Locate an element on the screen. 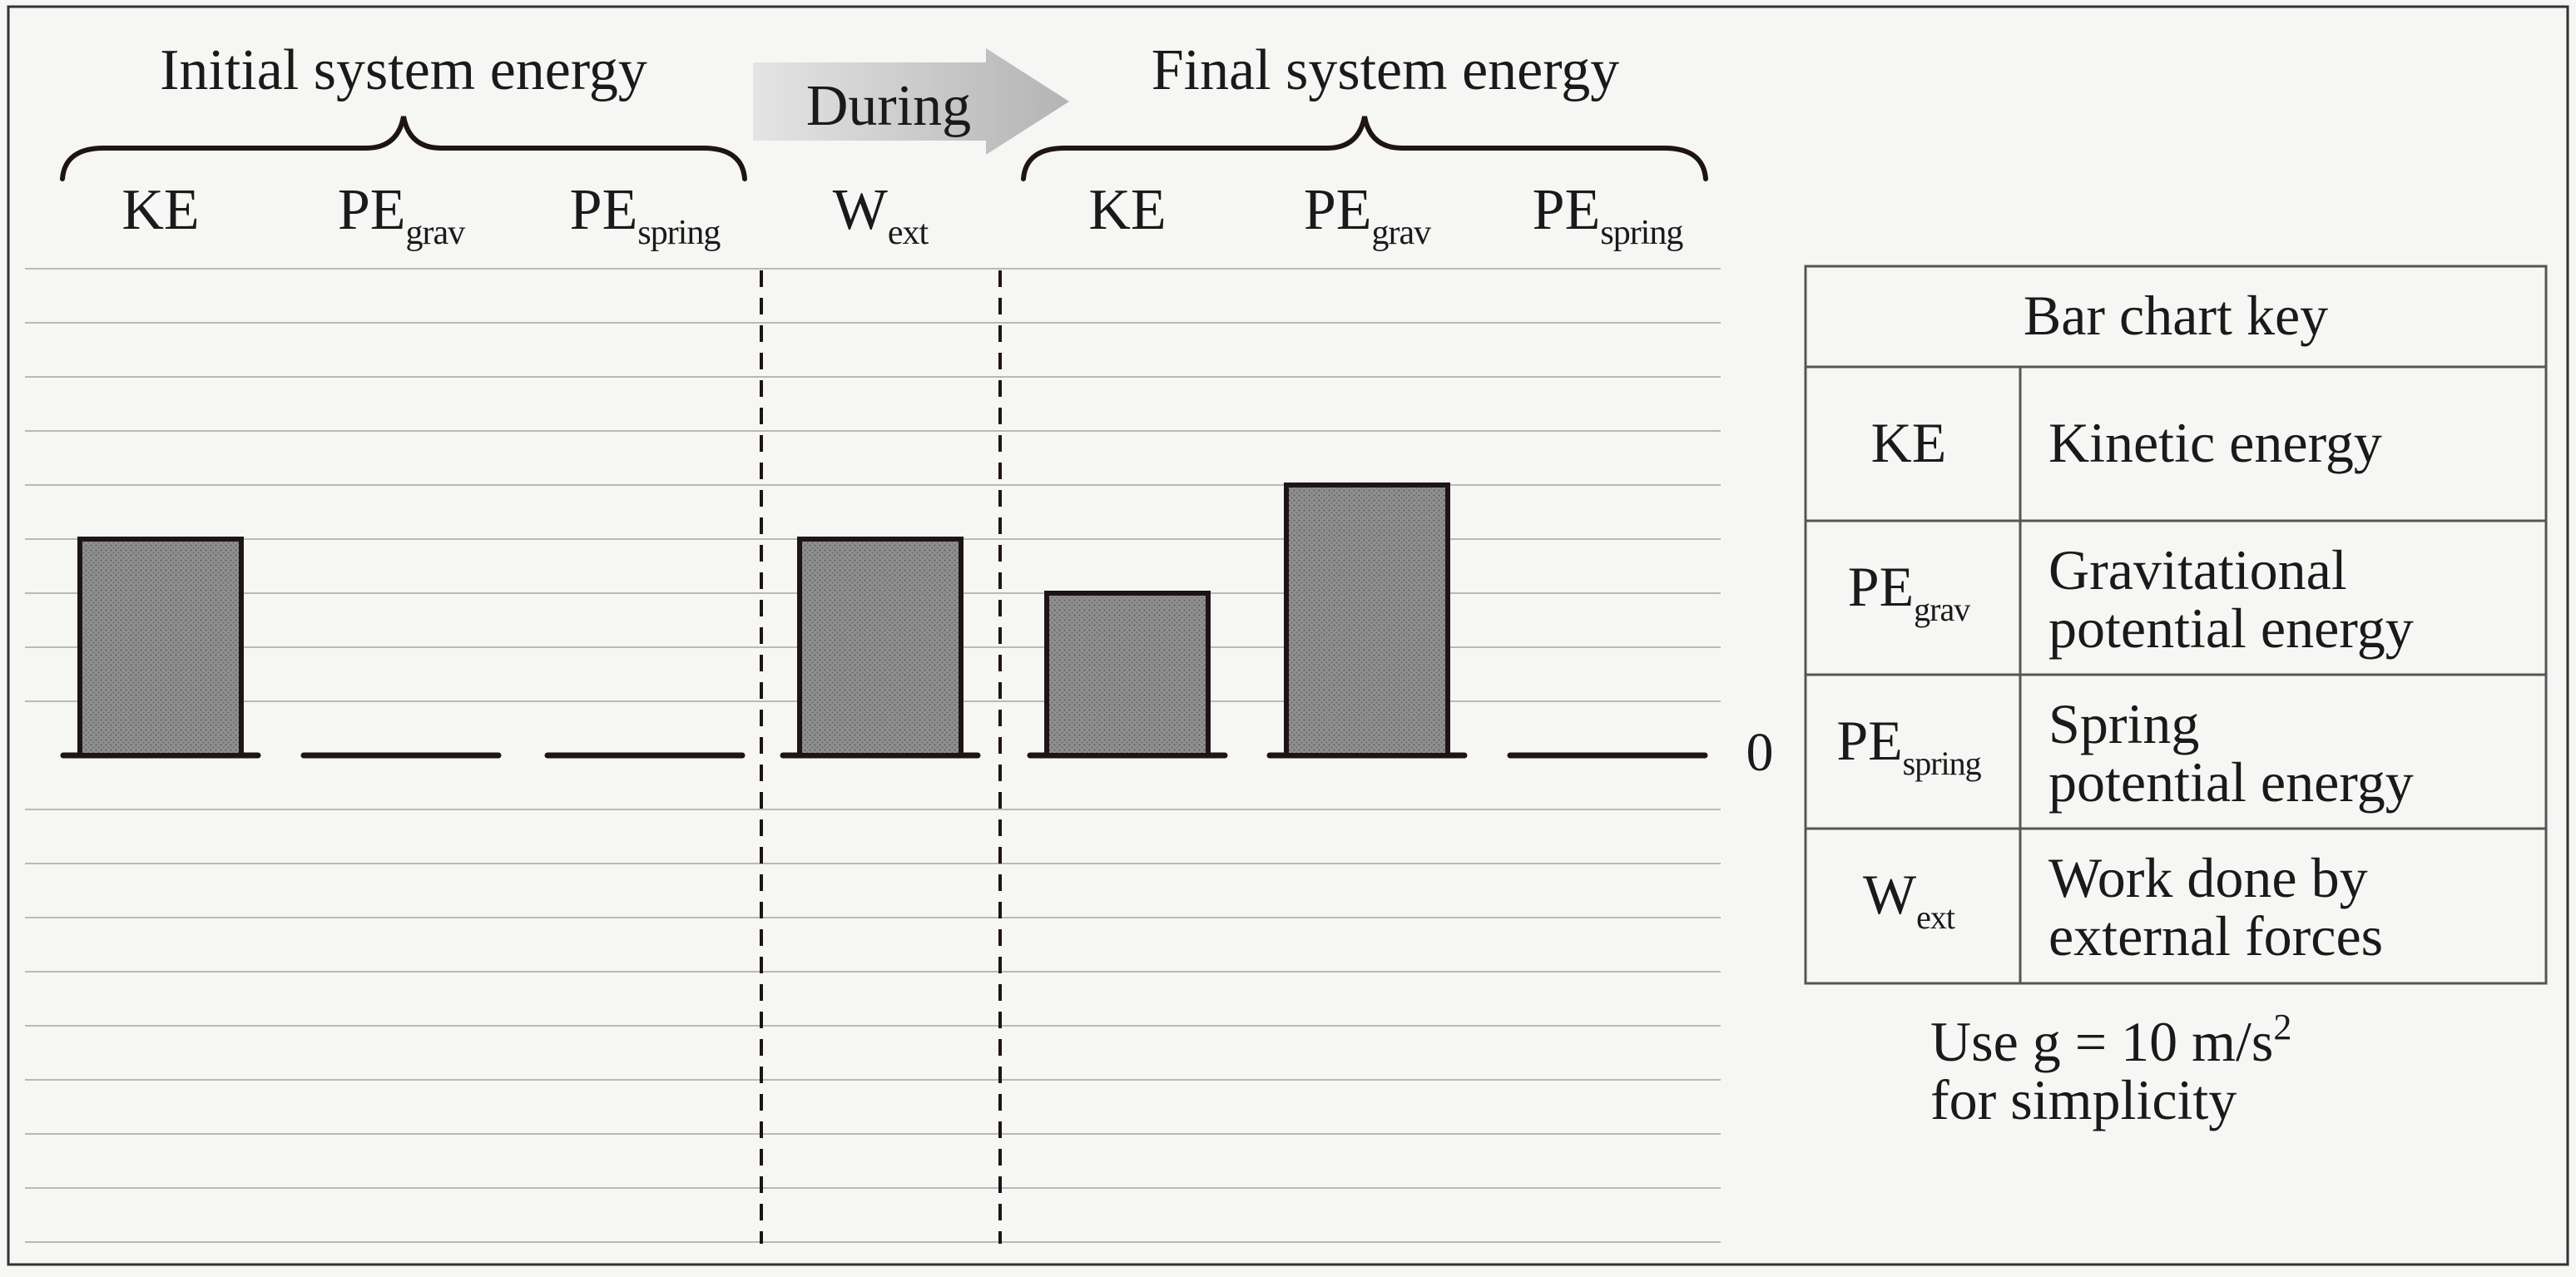 This screenshot has width=2576, height=1277. note-line1: Use g = 10 m/s2 is located at coordinates (2111, 1040).